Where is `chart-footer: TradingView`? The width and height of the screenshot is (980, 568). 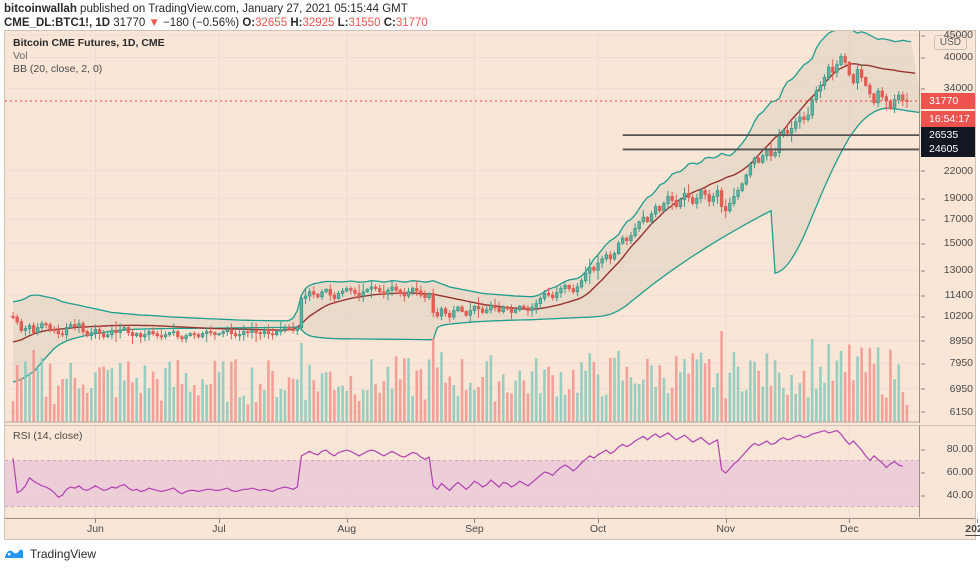 chart-footer: TradingView is located at coordinates (490, 554).